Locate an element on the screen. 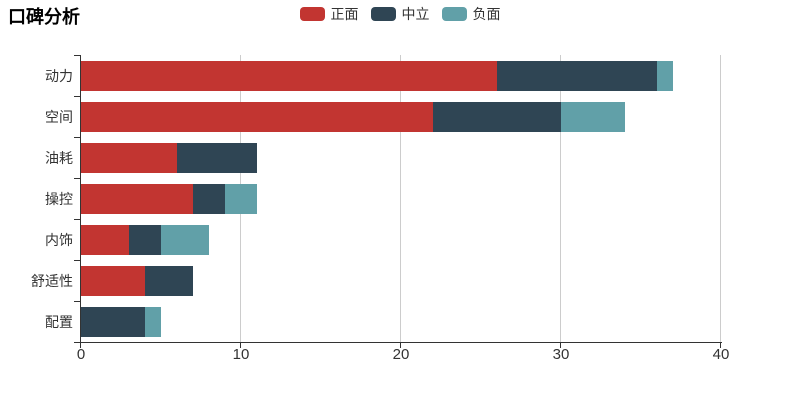 This screenshot has height=400, width=800. x-axis-tick-label: 40 is located at coordinates (721, 354).